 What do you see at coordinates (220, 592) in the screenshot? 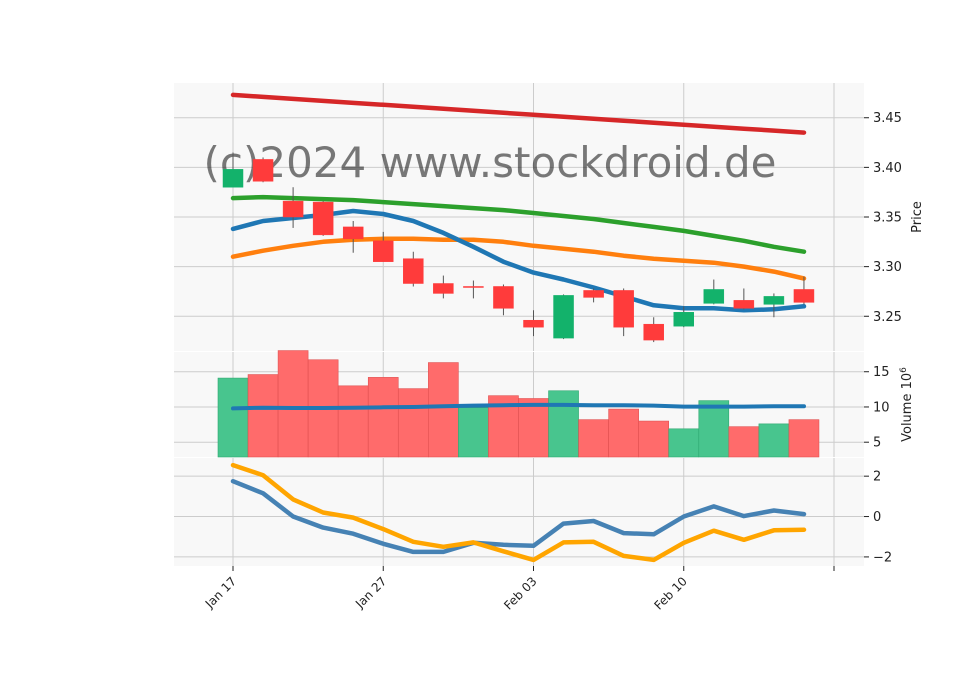
I see `x-tick-label: Jan 17` at bounding box center [220, 592].